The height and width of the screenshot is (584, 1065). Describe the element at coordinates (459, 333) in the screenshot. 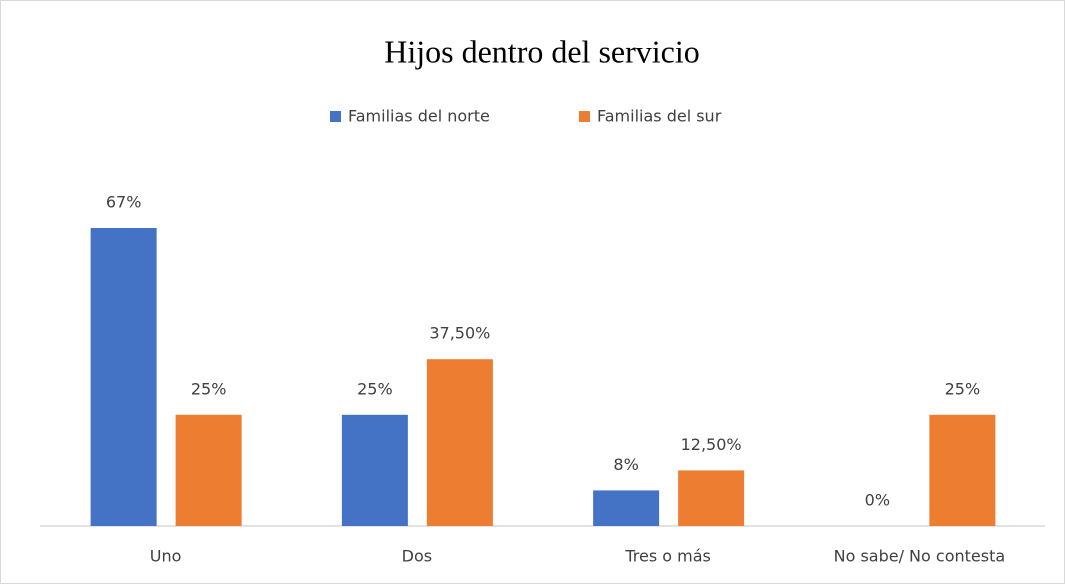

I see `data-label: 37,50%` at that location.